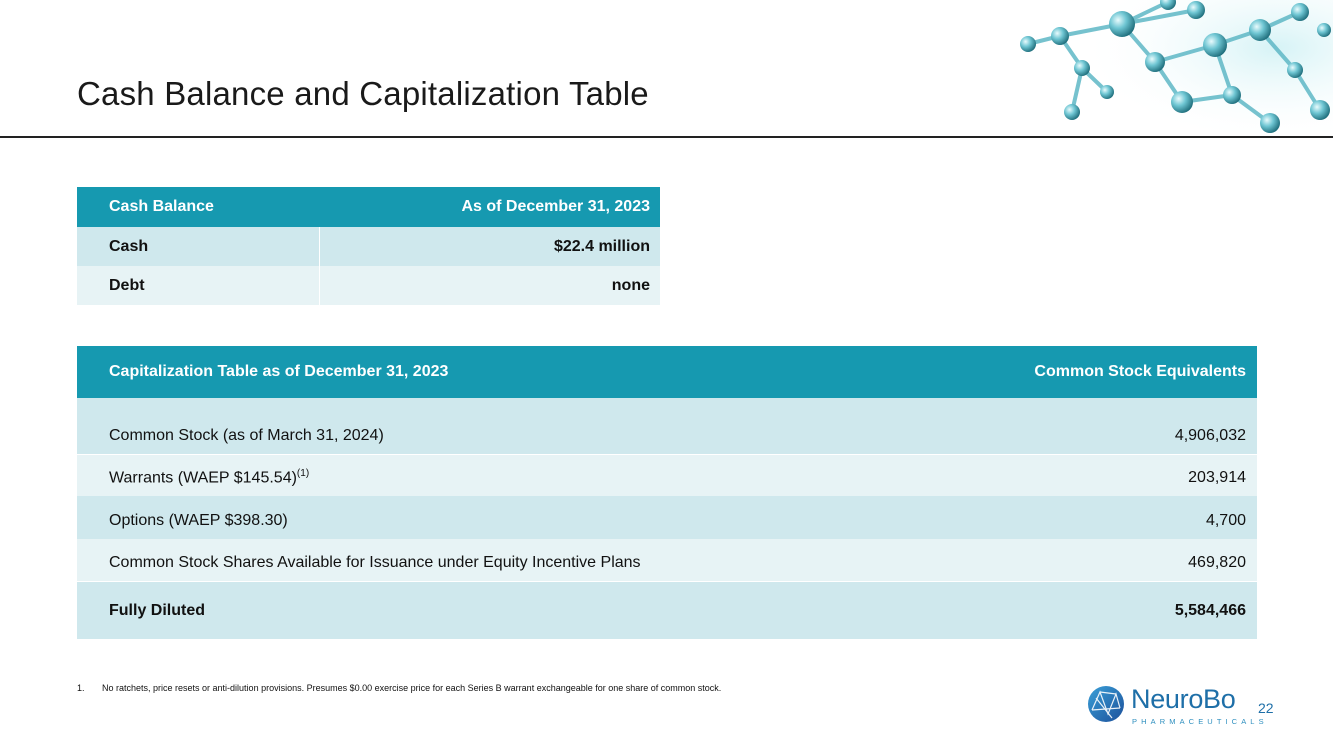 This screenshot has height=749, width=1333. I want to click on table-row: Warrants (WAEP $145.54)(1) 203,914, so click(667, 475).